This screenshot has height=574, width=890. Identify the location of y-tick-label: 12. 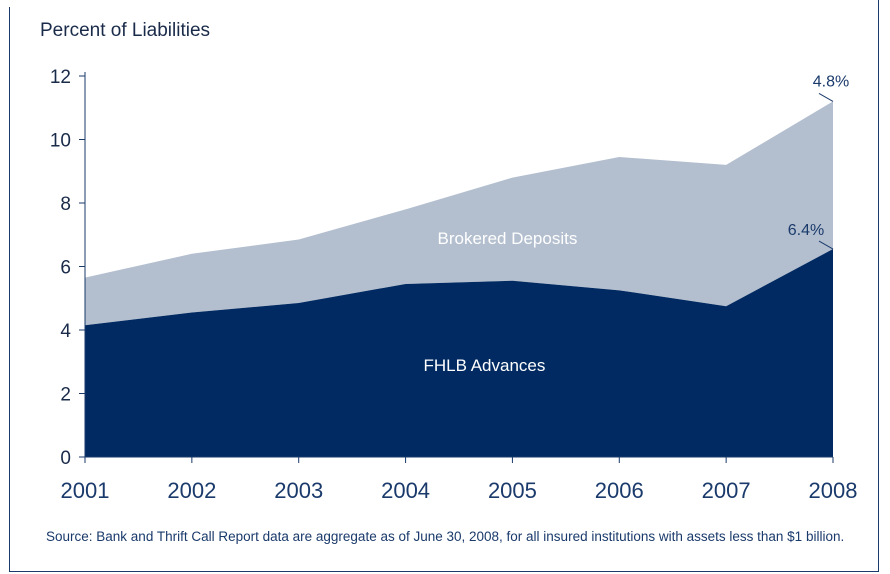
(60, 77).